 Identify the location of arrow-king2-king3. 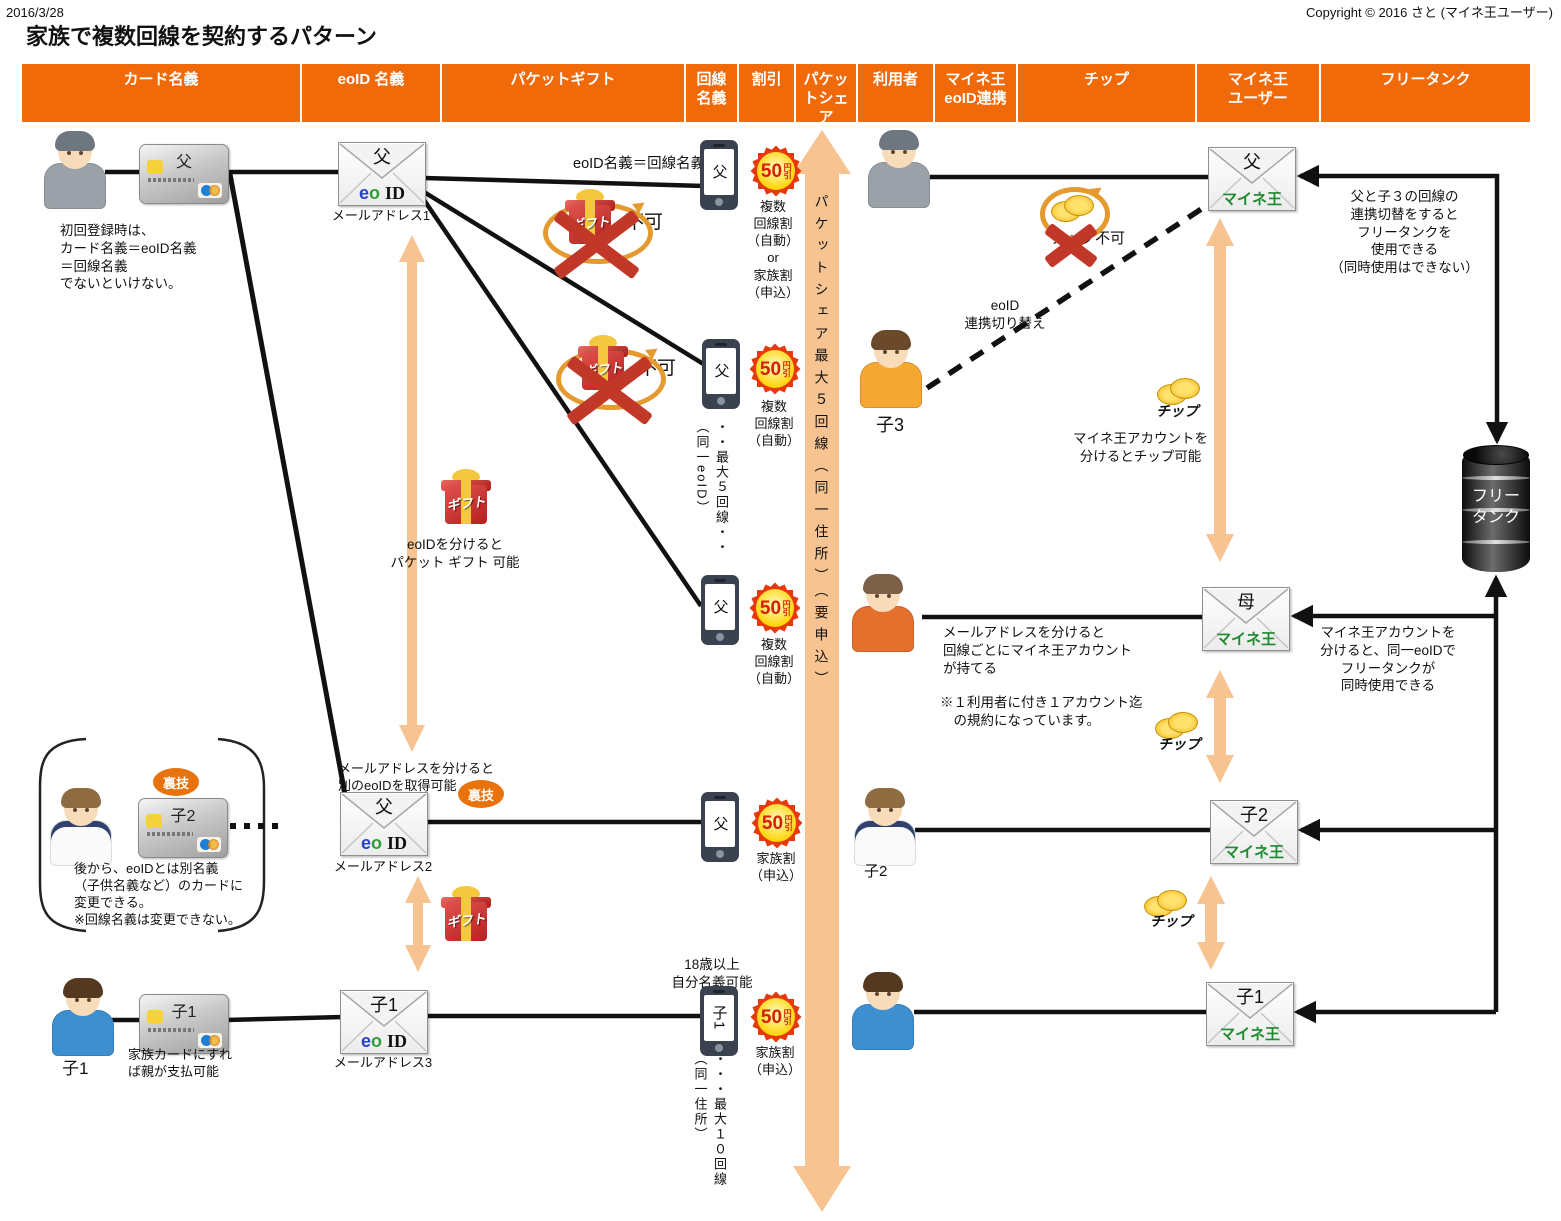
(1220, 726).